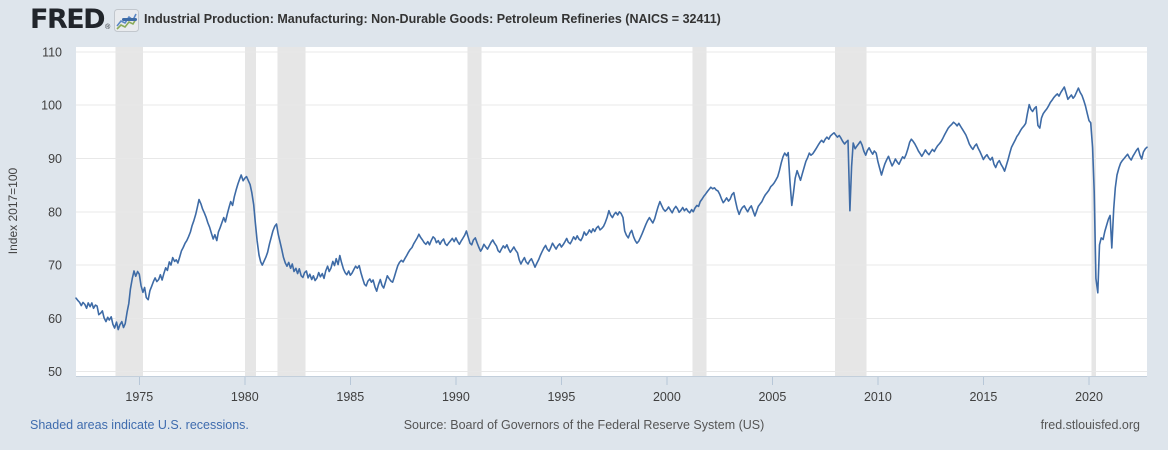 Image resolution: width=1168 pixels, height=450 pixels. What do you see at coordinates (772, 397) in the screenshot?
I see `x-tick-label: 2005` at bounding box center [772, 397].